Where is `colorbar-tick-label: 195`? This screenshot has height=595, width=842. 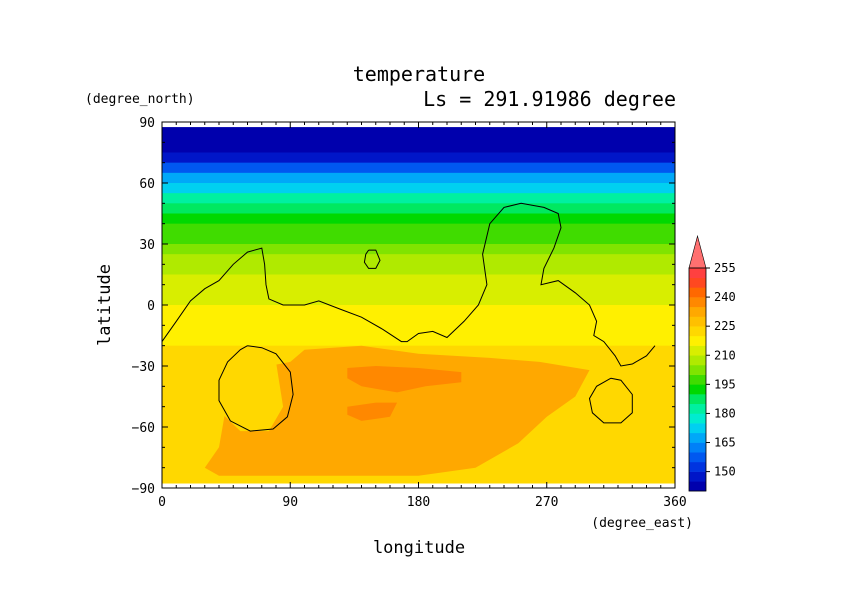 colorbar-tick-label: 195 is located at coordinates (725, 384).